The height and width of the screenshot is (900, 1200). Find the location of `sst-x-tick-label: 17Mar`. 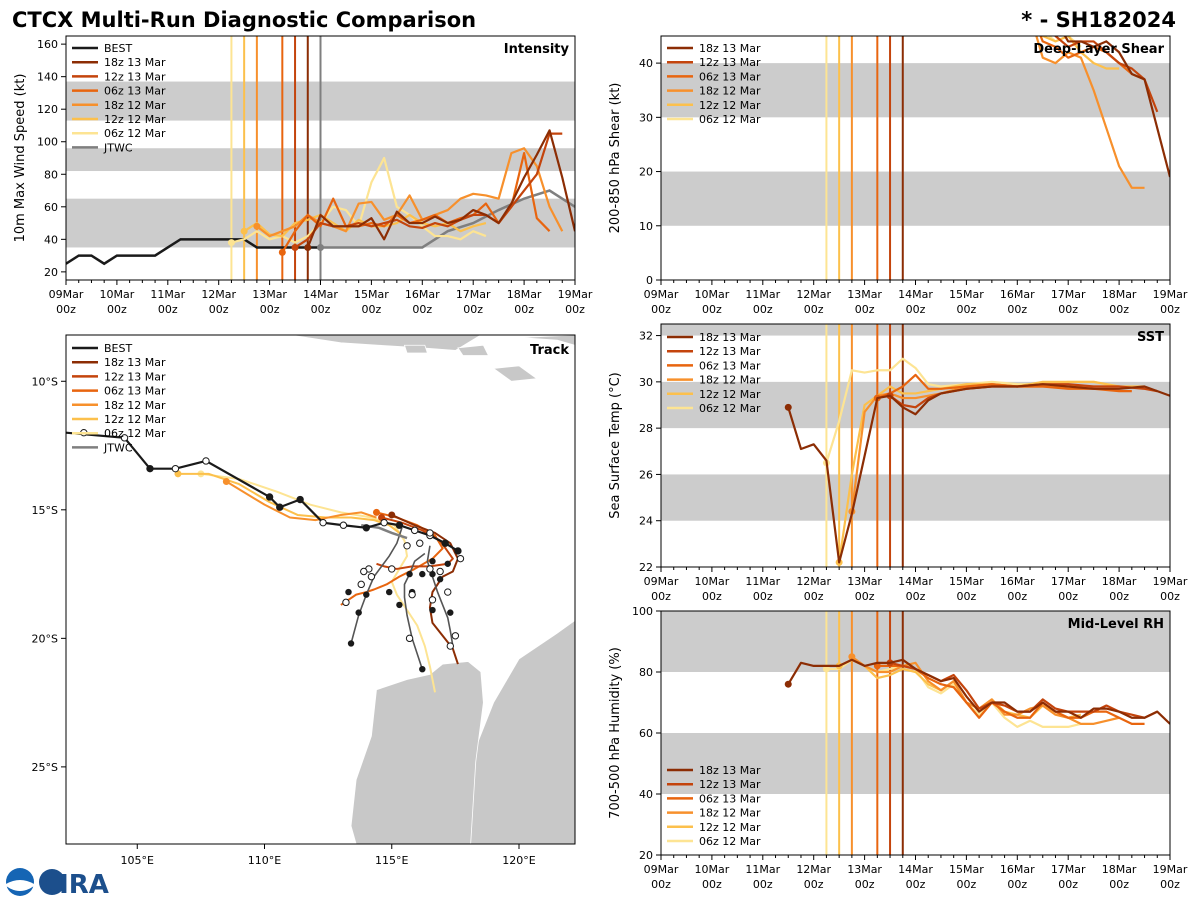

sst-x-tick-label: 17Mar is located at coordinates (1068, 581).